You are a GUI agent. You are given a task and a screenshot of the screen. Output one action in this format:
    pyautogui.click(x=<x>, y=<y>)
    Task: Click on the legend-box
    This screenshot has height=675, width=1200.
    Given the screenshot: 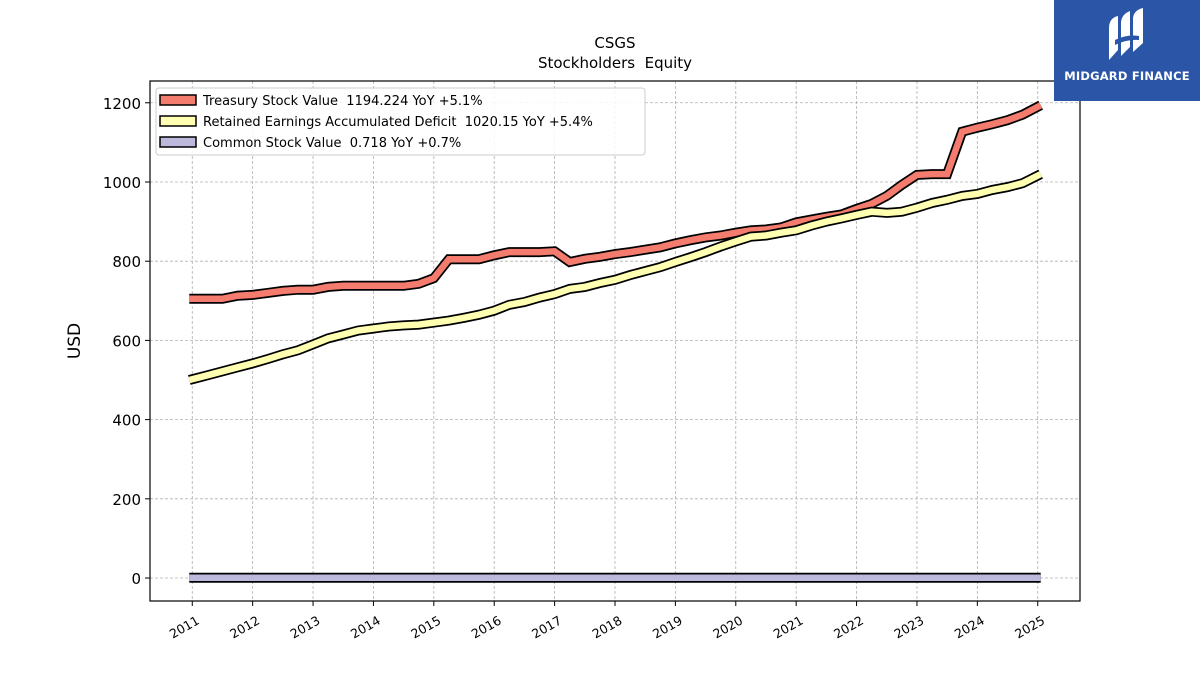 What is the action you would take?
    pyautogui.click(x=400, y=121)
    